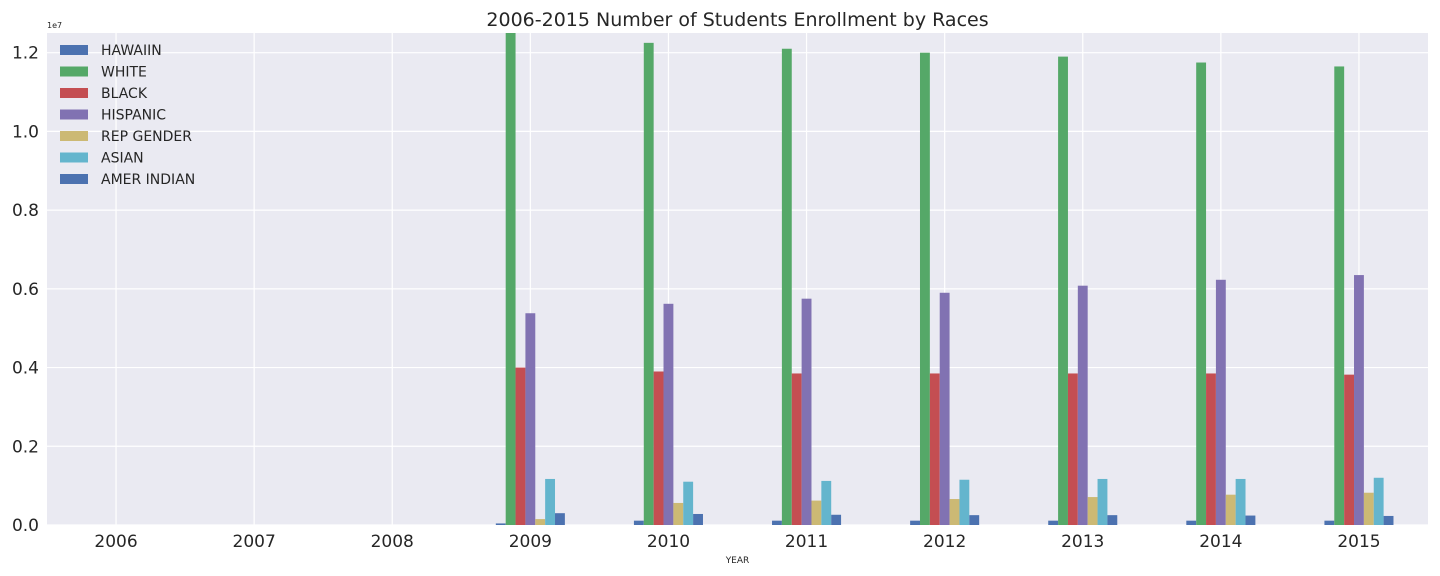 Image resolution: width=1440 pixels, height=576 pixels. Describe the element at coordinates (1053, 522) in the screenshot. I see `bar-hawaiin-2013` at that location.